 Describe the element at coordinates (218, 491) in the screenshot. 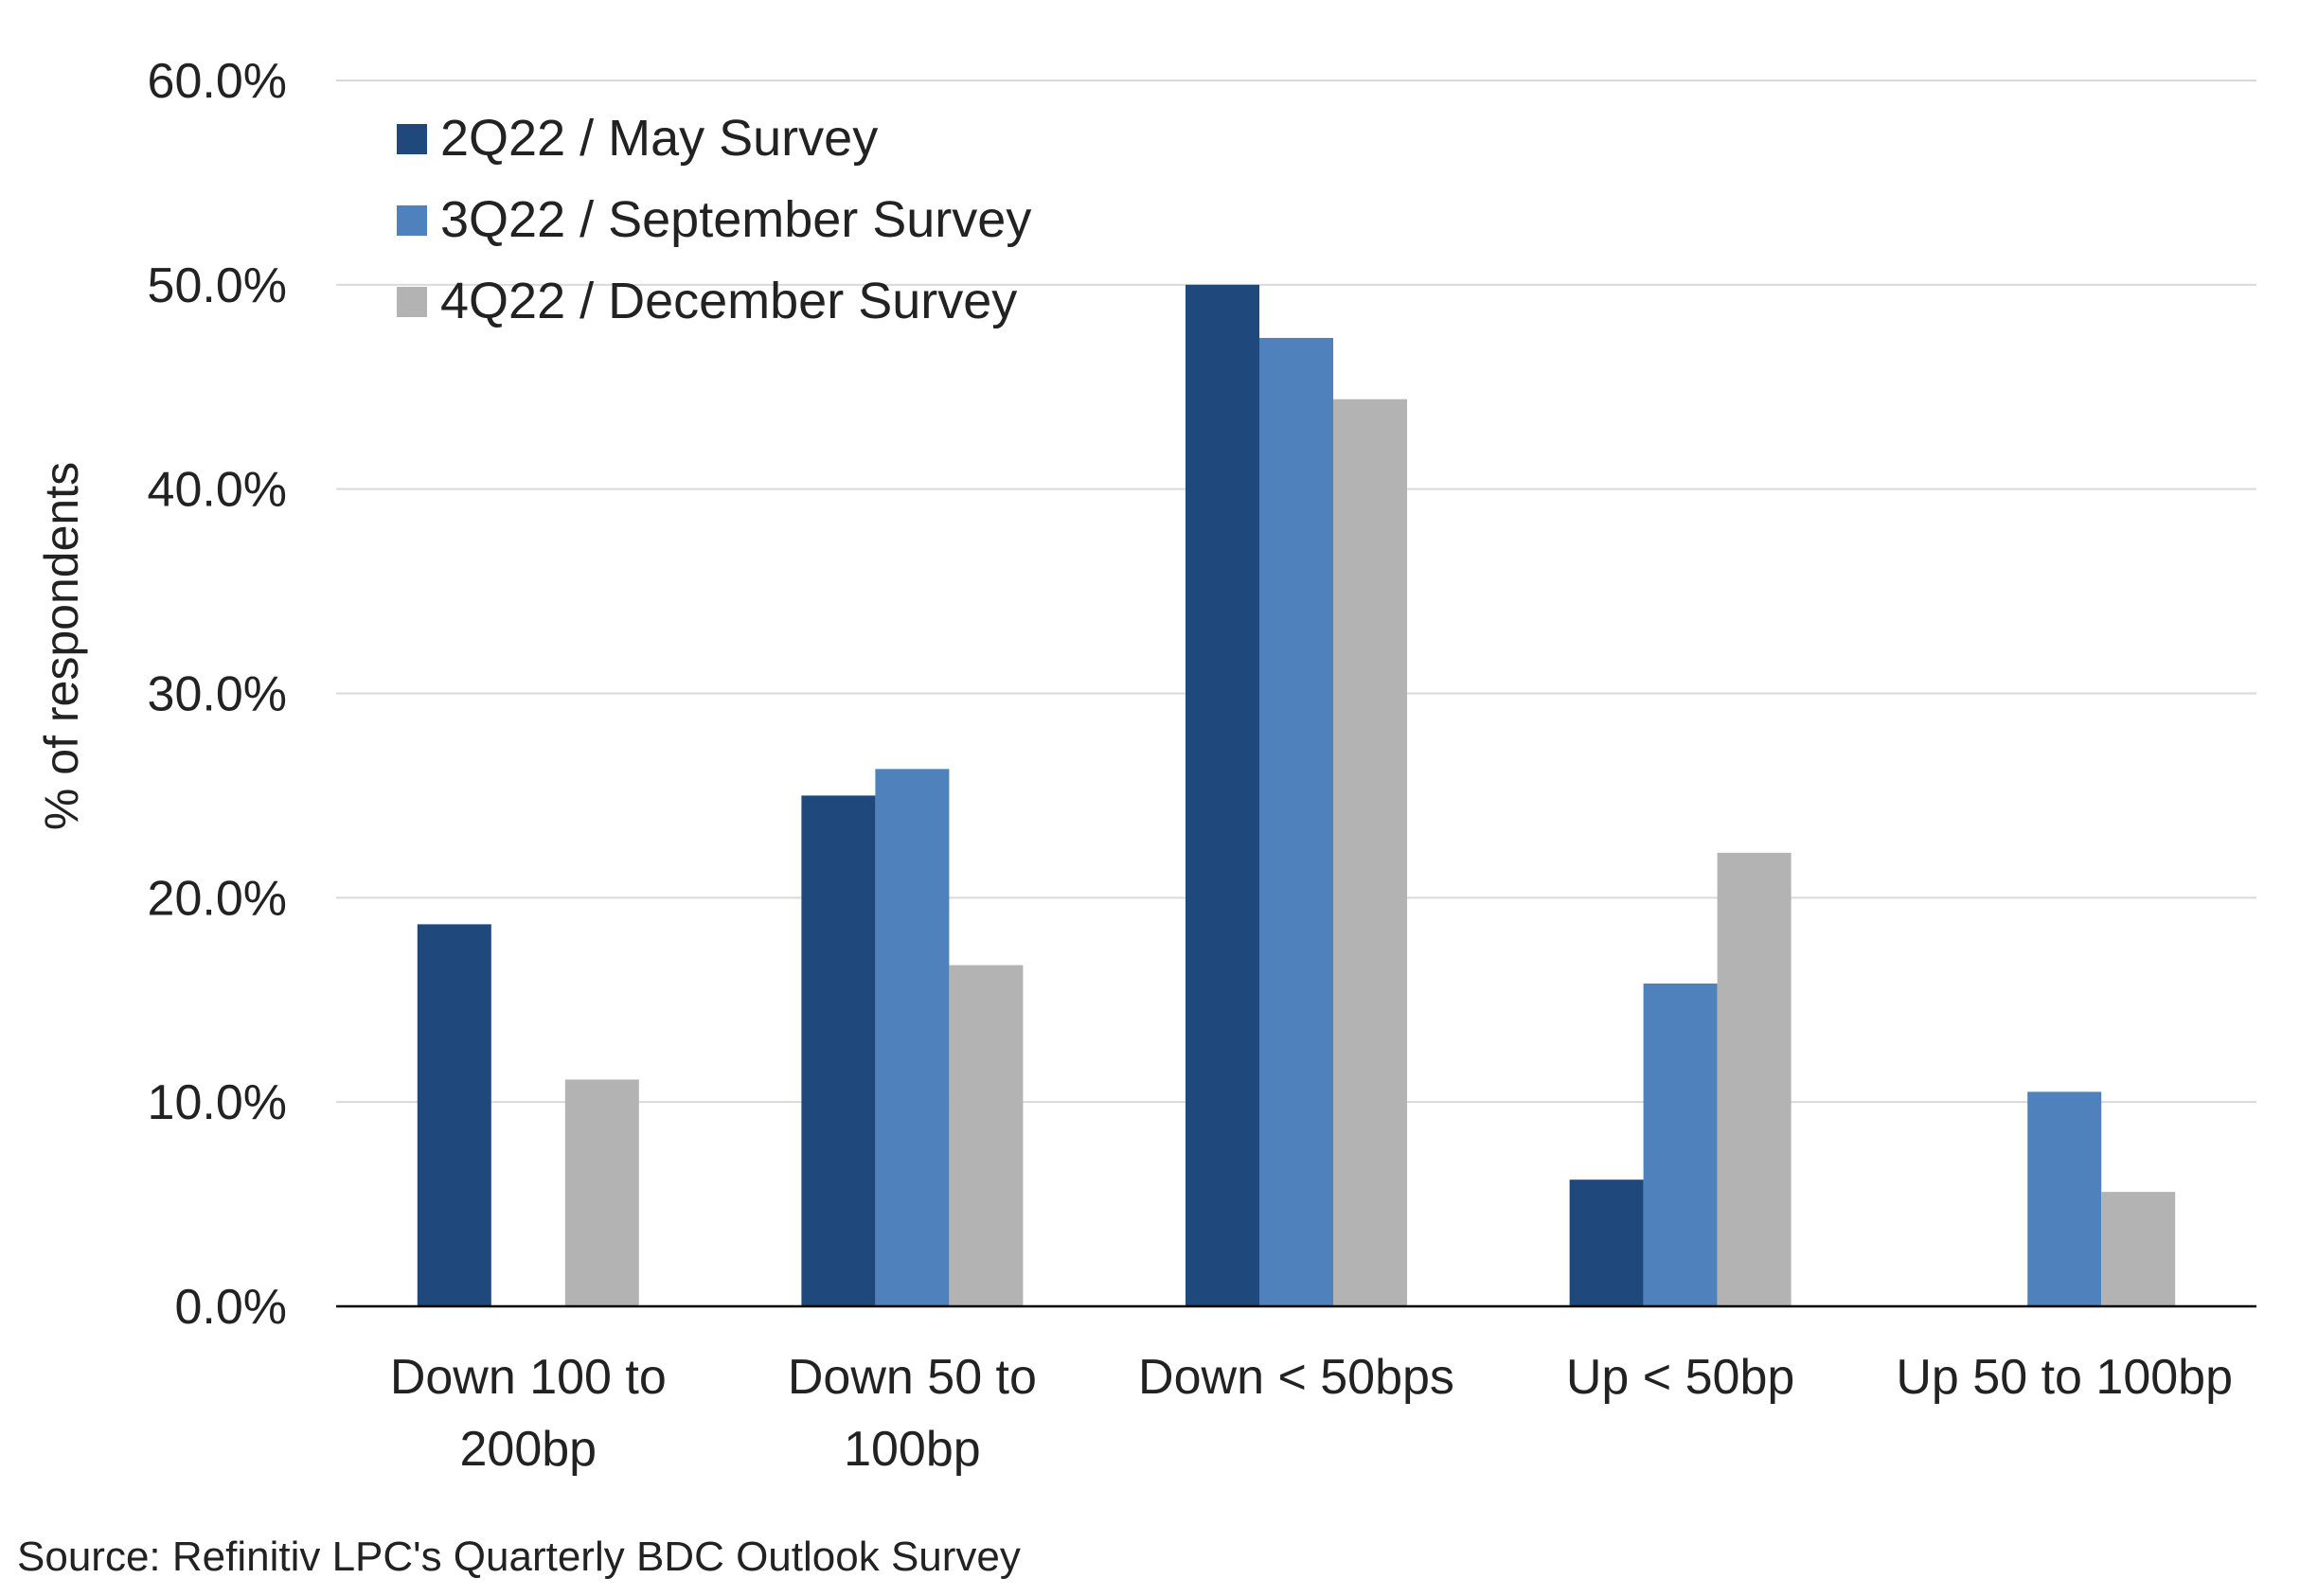

I see `y-tick-label: 40.0%` at that location.